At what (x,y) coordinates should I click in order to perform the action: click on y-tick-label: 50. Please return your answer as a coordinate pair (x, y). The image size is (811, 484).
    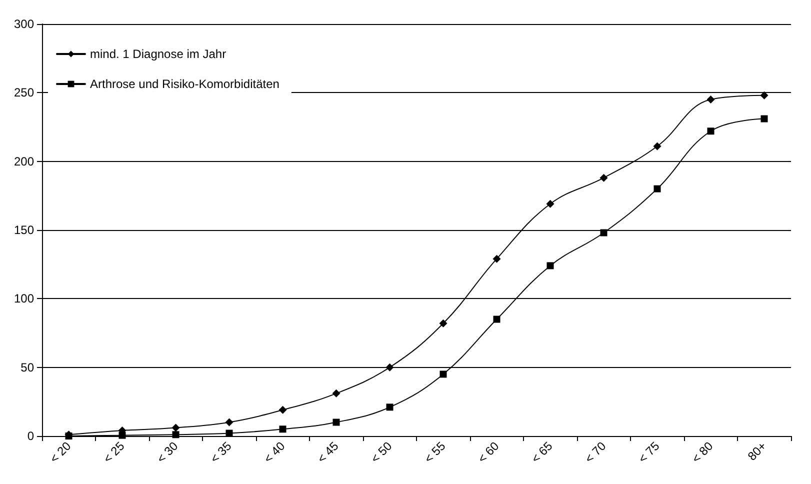
    Looking at the image, I should click on (27, 367).